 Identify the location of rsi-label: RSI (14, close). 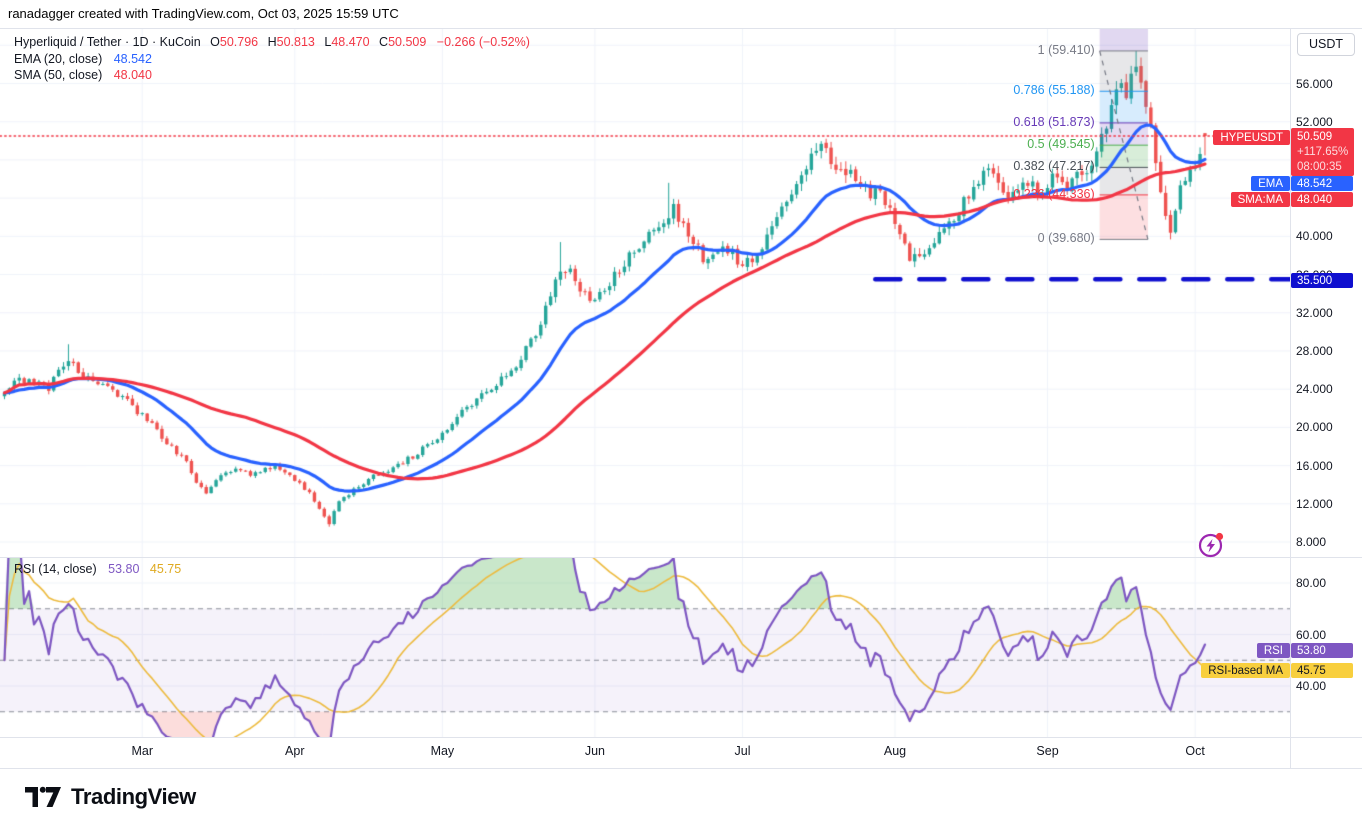
(55, 569).